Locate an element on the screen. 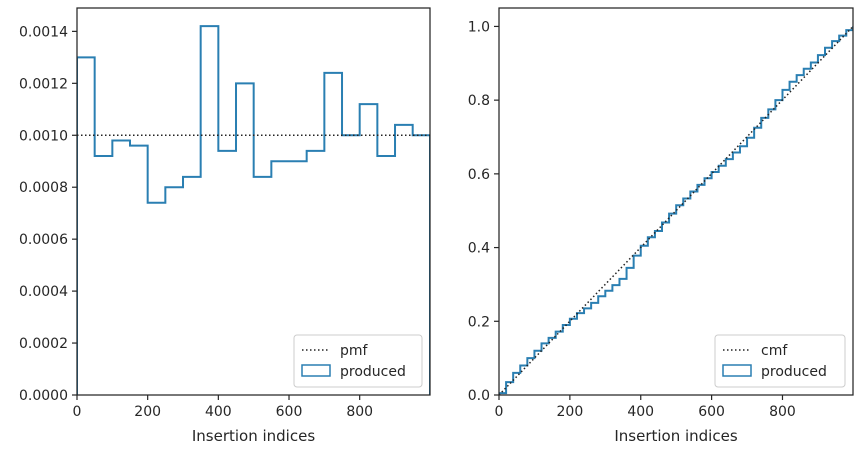 This screenshot has height=457, width=861. legend: cmf produced is located at coordinates (780, 361).